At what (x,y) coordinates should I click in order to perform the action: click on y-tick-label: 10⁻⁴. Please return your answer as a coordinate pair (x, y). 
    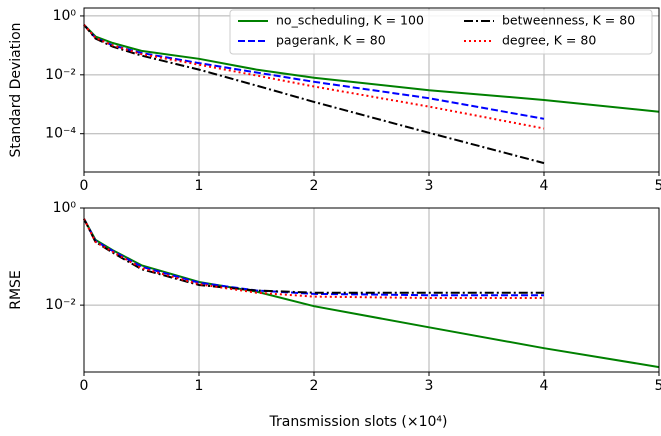
    Looking at the image, I should click on (60, 134).